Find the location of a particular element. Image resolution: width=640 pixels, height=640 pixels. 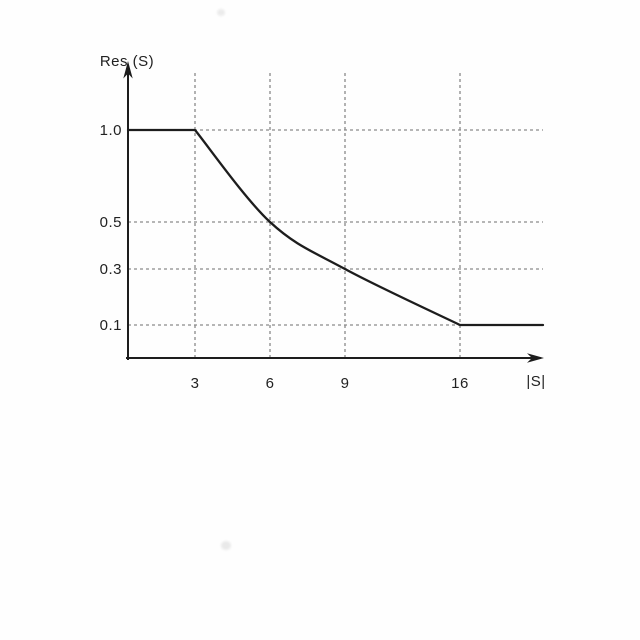

x-tick-label-1: 3 is located at coordinates (195, 383).